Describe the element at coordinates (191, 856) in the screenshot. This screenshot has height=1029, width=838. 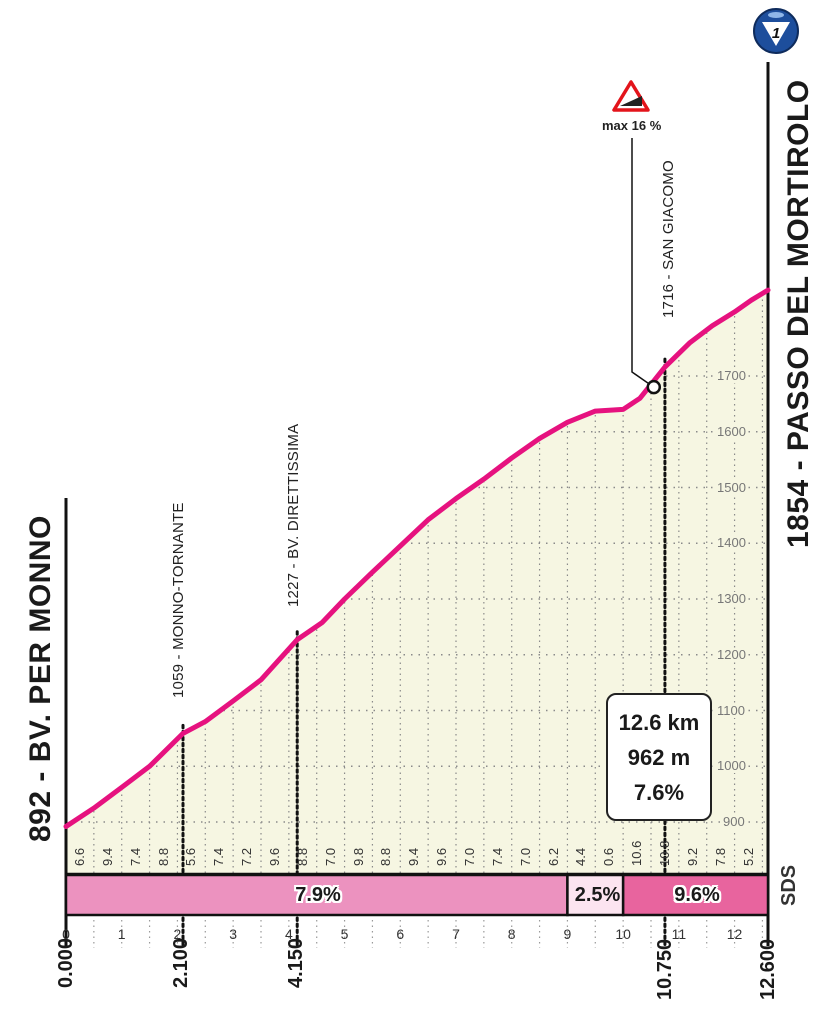
I see `half-km-gradient-label: 5.6` at that location.